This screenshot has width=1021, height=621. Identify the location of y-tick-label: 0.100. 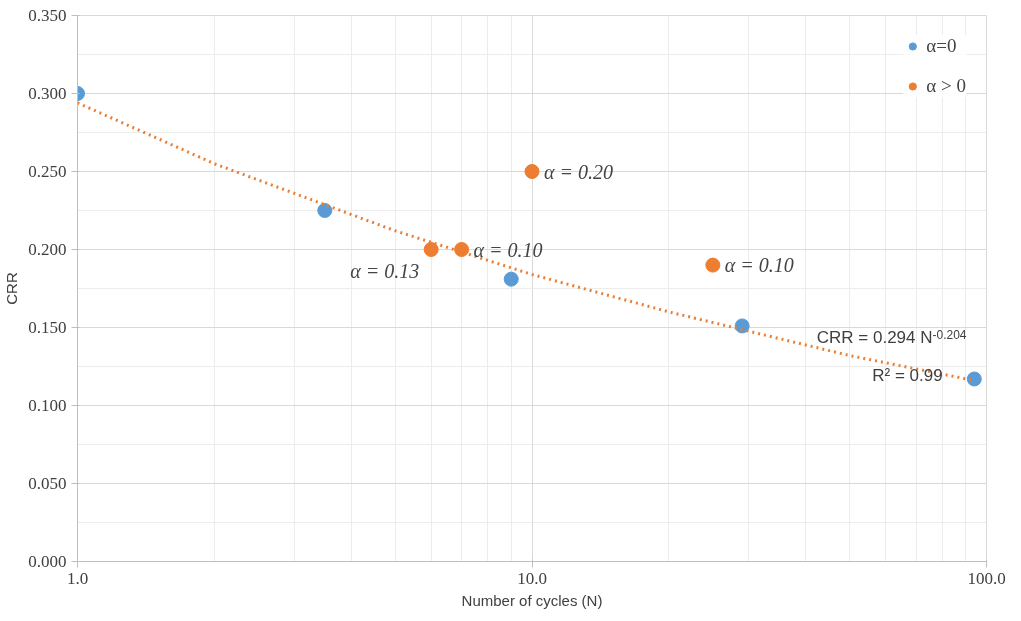
(47, 405).